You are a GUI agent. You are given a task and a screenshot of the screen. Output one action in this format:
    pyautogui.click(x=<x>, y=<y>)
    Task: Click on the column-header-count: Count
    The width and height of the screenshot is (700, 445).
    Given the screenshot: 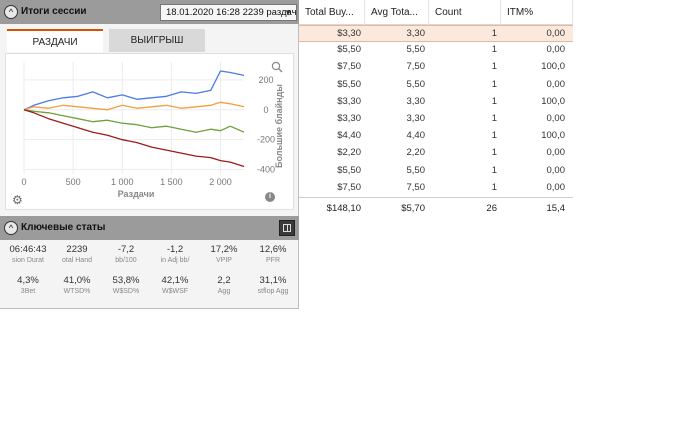 What is the action you would take?
    pyautogui.click(x=465, y=12)
    